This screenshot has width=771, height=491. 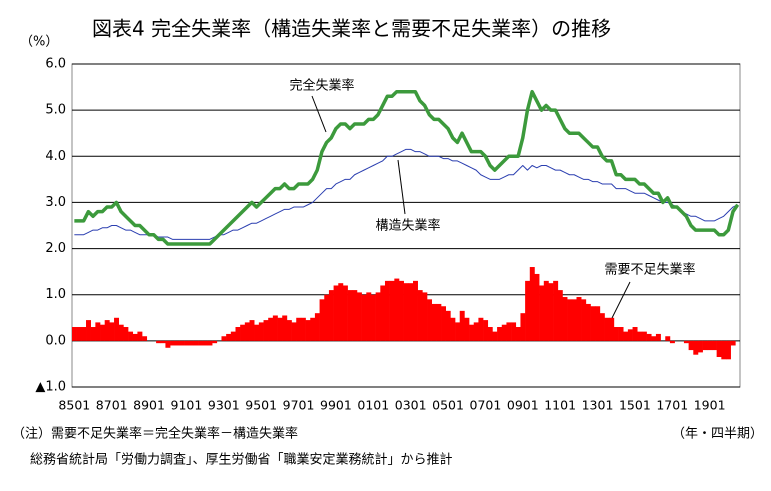 What do you see at coordinates (261, 405) in the screenshot?
I see `x-tick-label: 9501` at bounding box center [261, 405].